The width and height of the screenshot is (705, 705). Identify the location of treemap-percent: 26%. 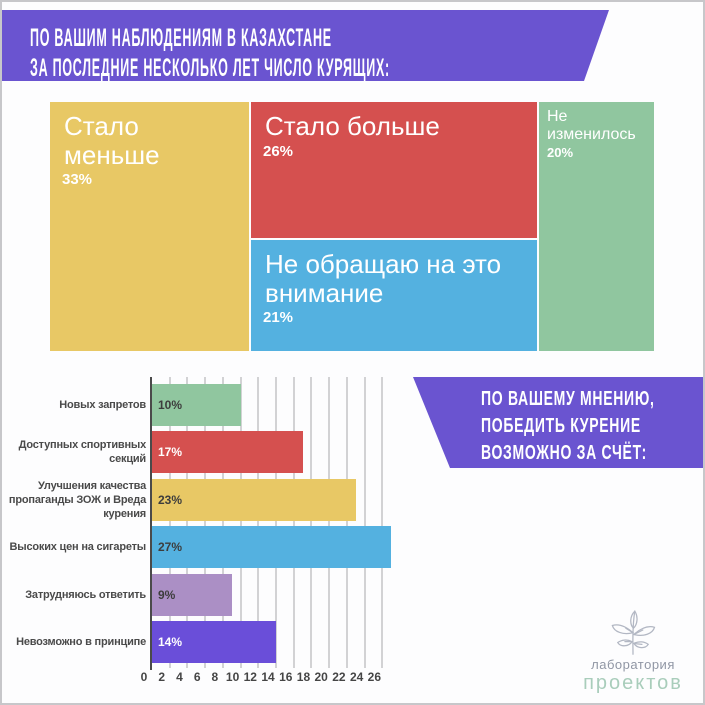
(278, 151).